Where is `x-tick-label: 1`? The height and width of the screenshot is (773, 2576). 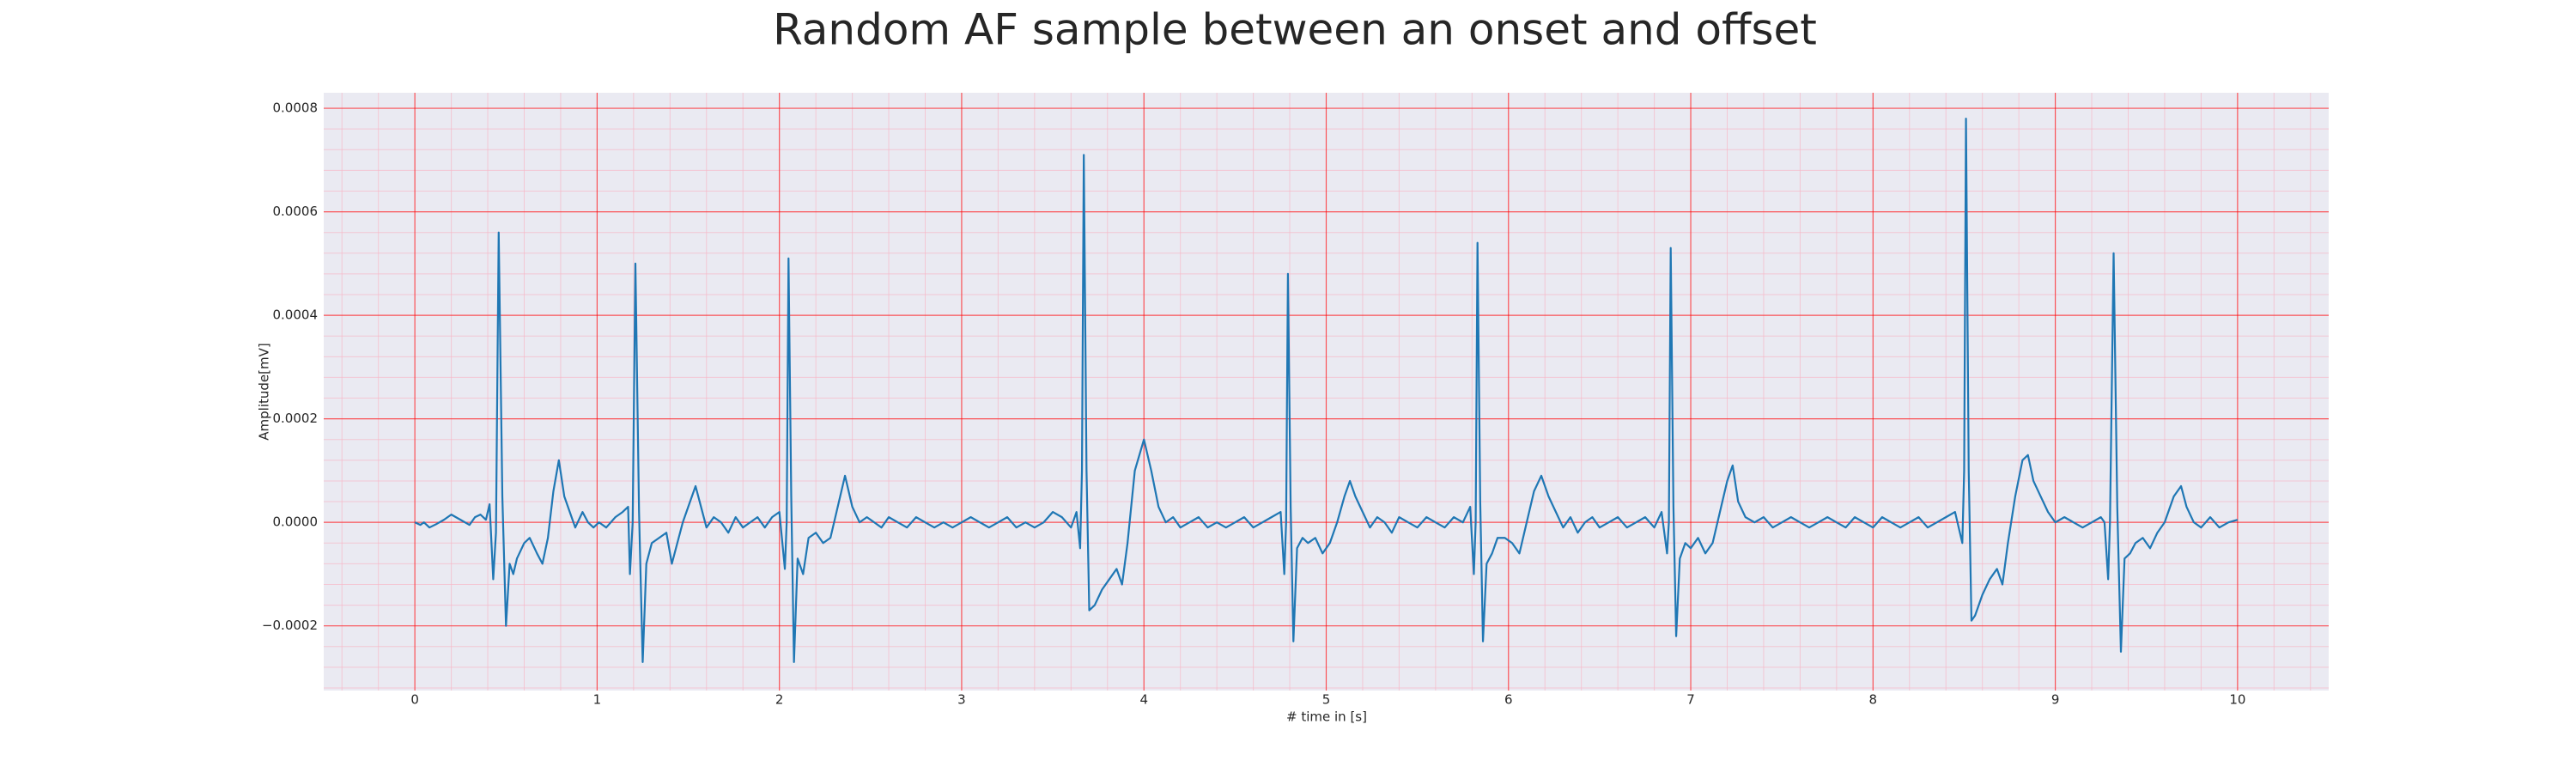
x-tick-label: 1 is located at coordinates (597, 700).